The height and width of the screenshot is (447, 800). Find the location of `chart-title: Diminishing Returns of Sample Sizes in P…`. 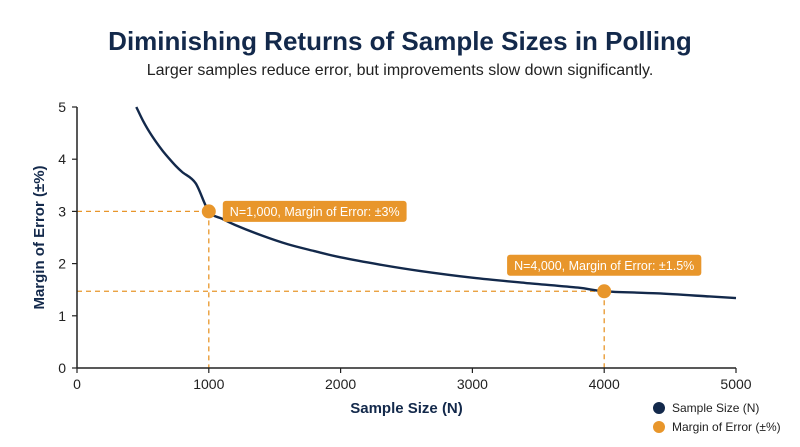

chart-title: Diminishing Returns of Sample Sizes in P… is located at coordinates (400, 41).